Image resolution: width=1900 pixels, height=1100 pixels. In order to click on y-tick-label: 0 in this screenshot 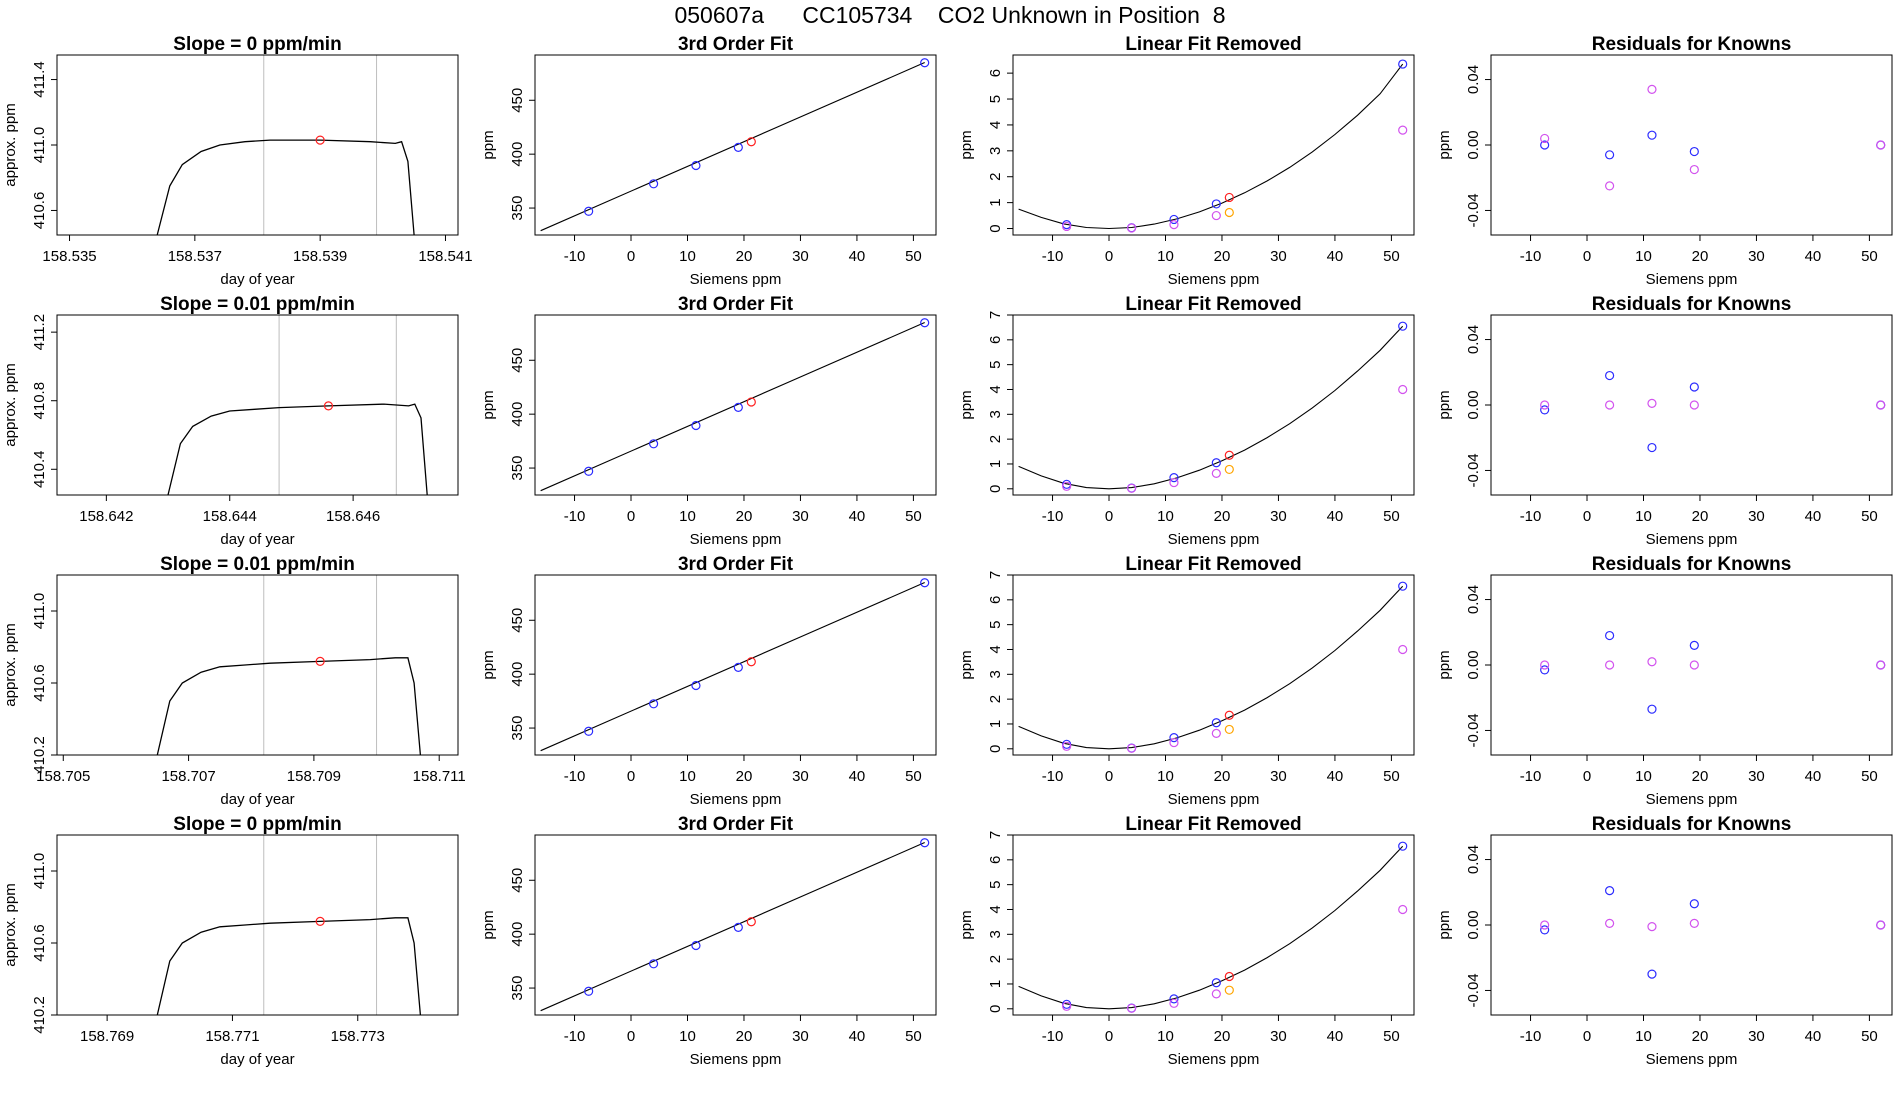, I will do `click(995, 1009)`.